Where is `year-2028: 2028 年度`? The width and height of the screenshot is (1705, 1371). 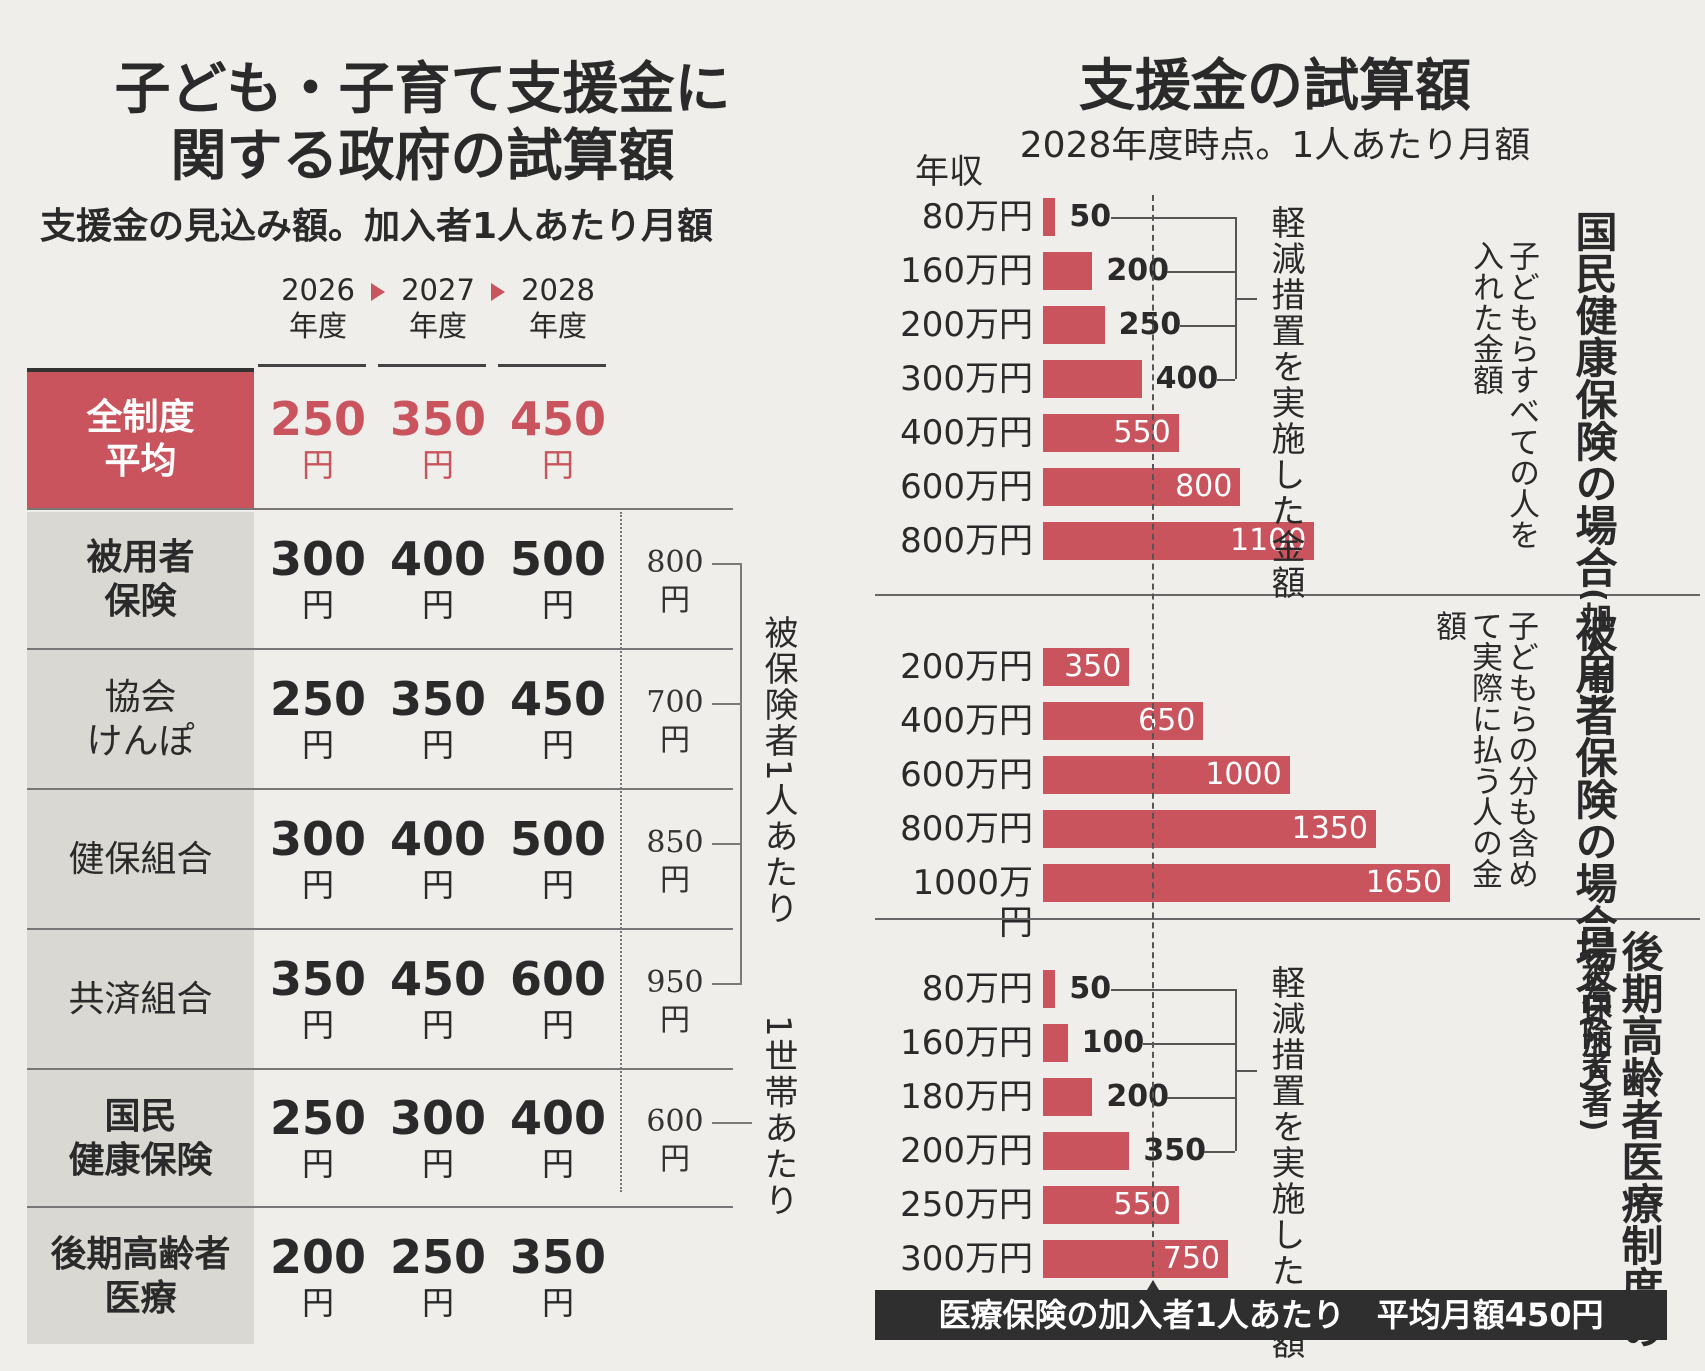 year-2028: 2028 年度 is located at coordinates (558, 308).